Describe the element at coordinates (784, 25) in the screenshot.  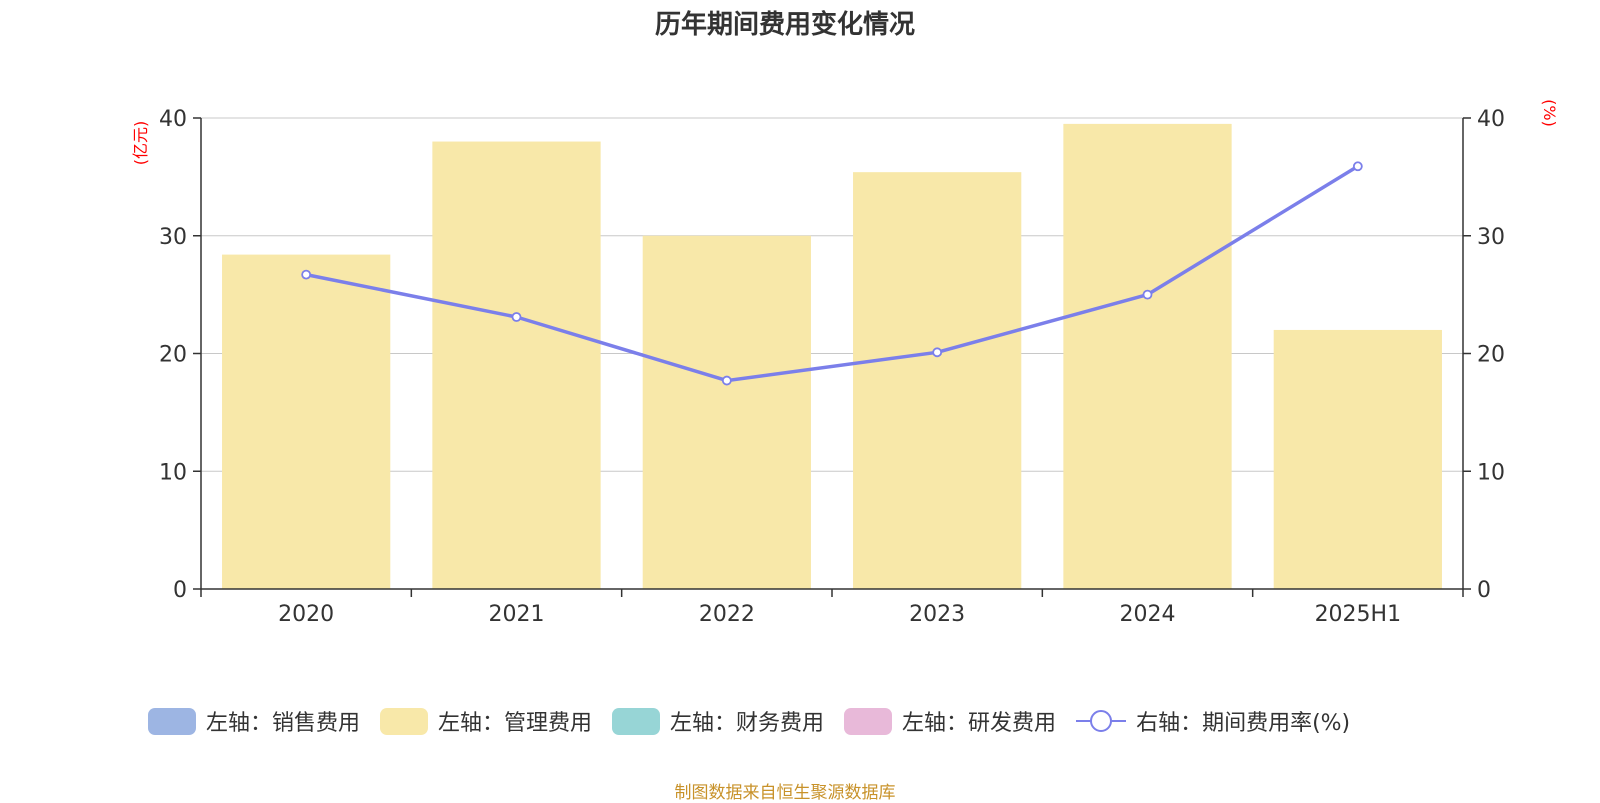
I see `chart-title: 历年期间费用变化情况` at that location.